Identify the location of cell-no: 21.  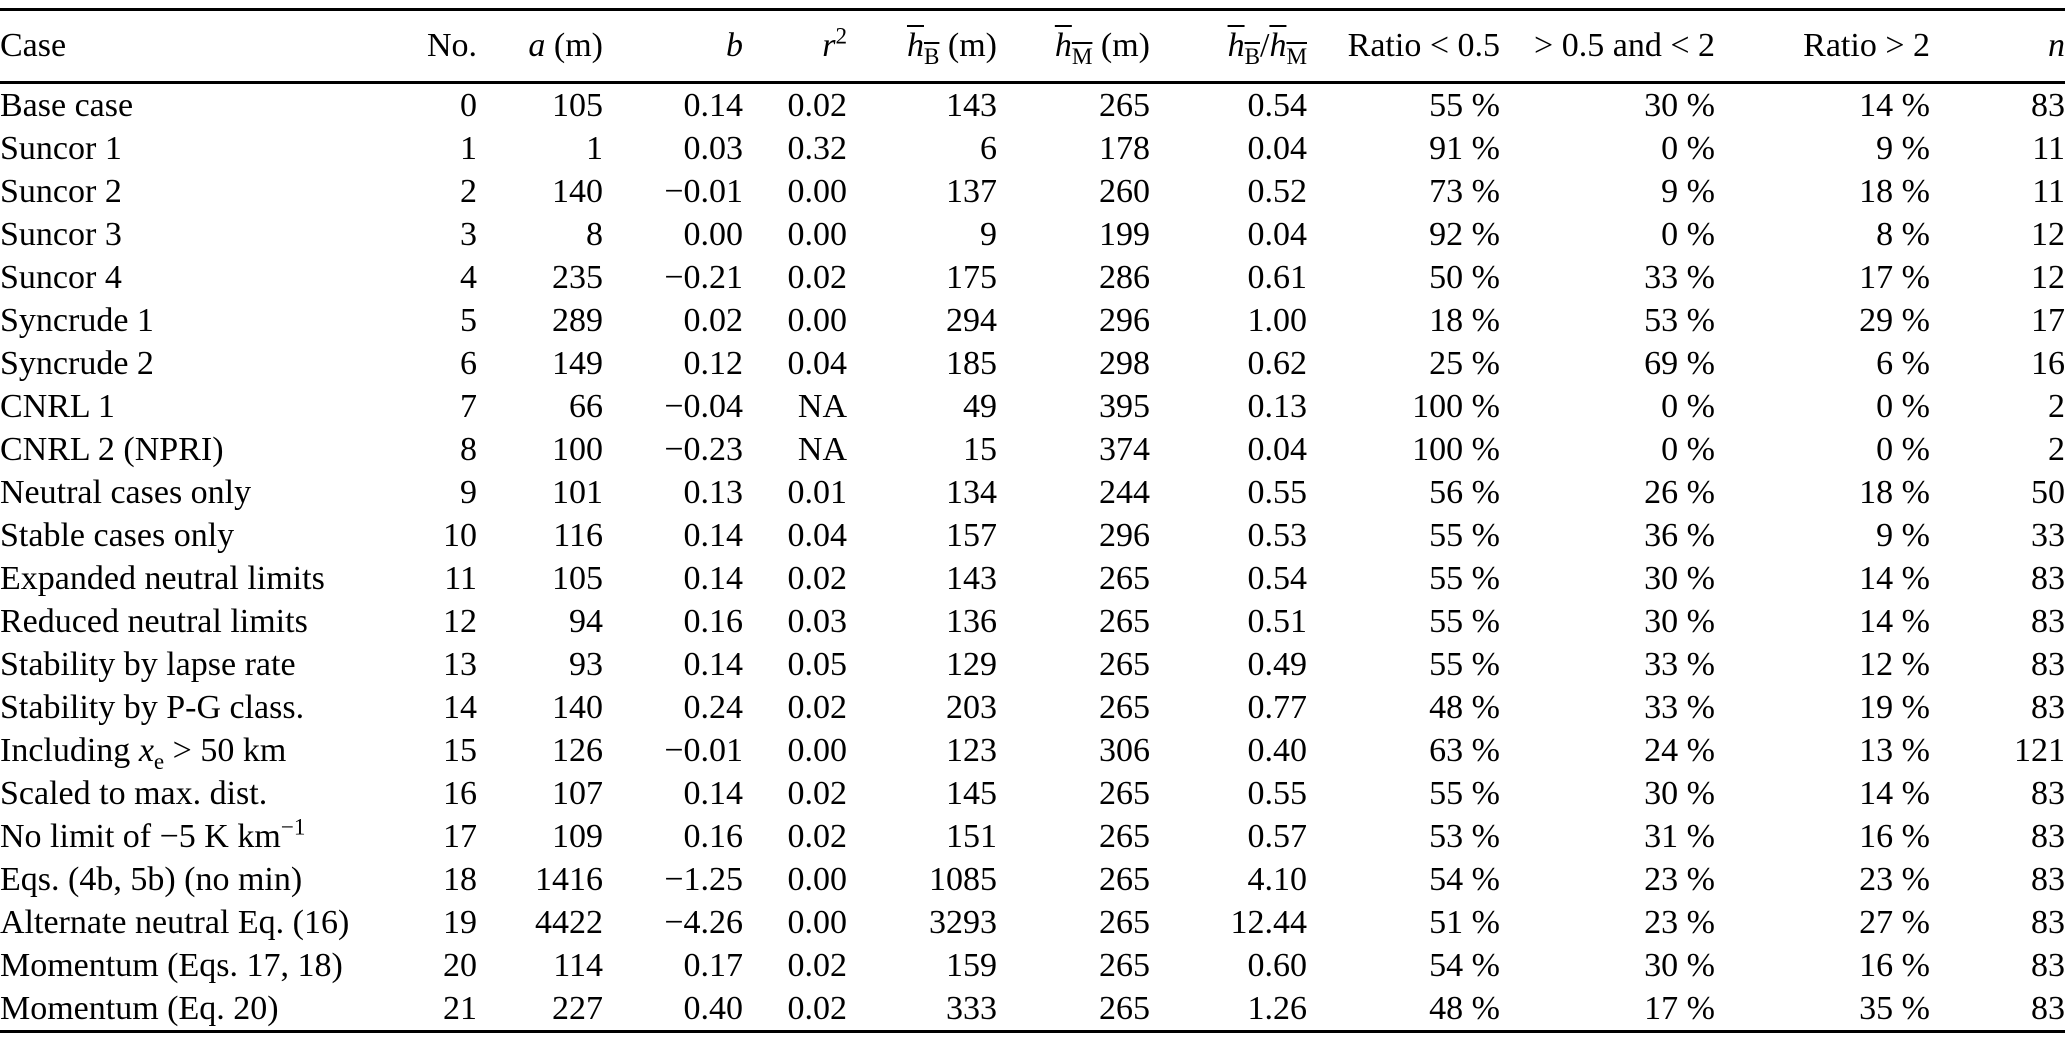
(460, 1008).